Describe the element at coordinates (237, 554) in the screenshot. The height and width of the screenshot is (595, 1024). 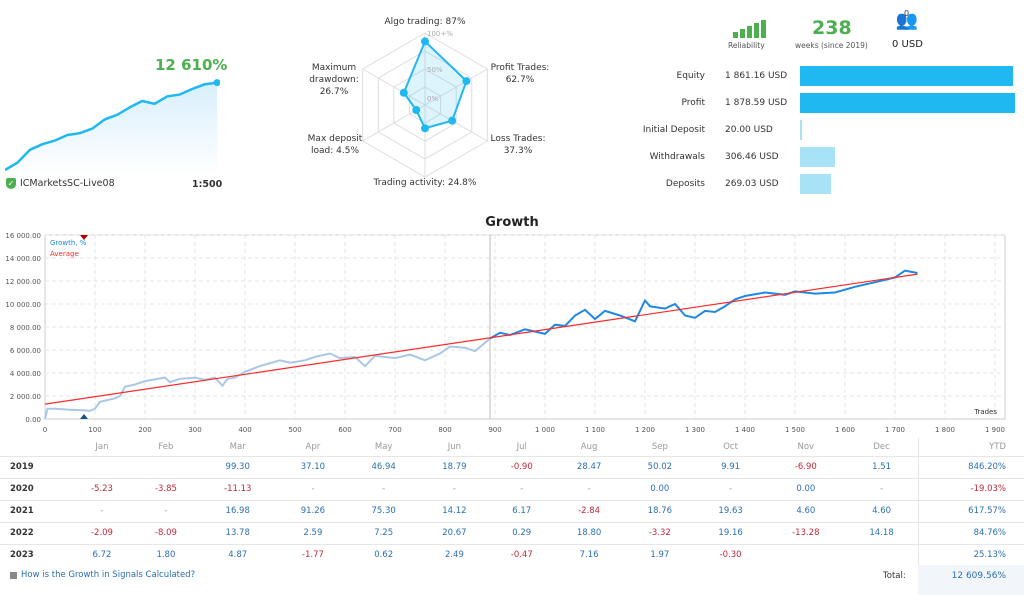
I see `month-cell: 4.87` at that location.